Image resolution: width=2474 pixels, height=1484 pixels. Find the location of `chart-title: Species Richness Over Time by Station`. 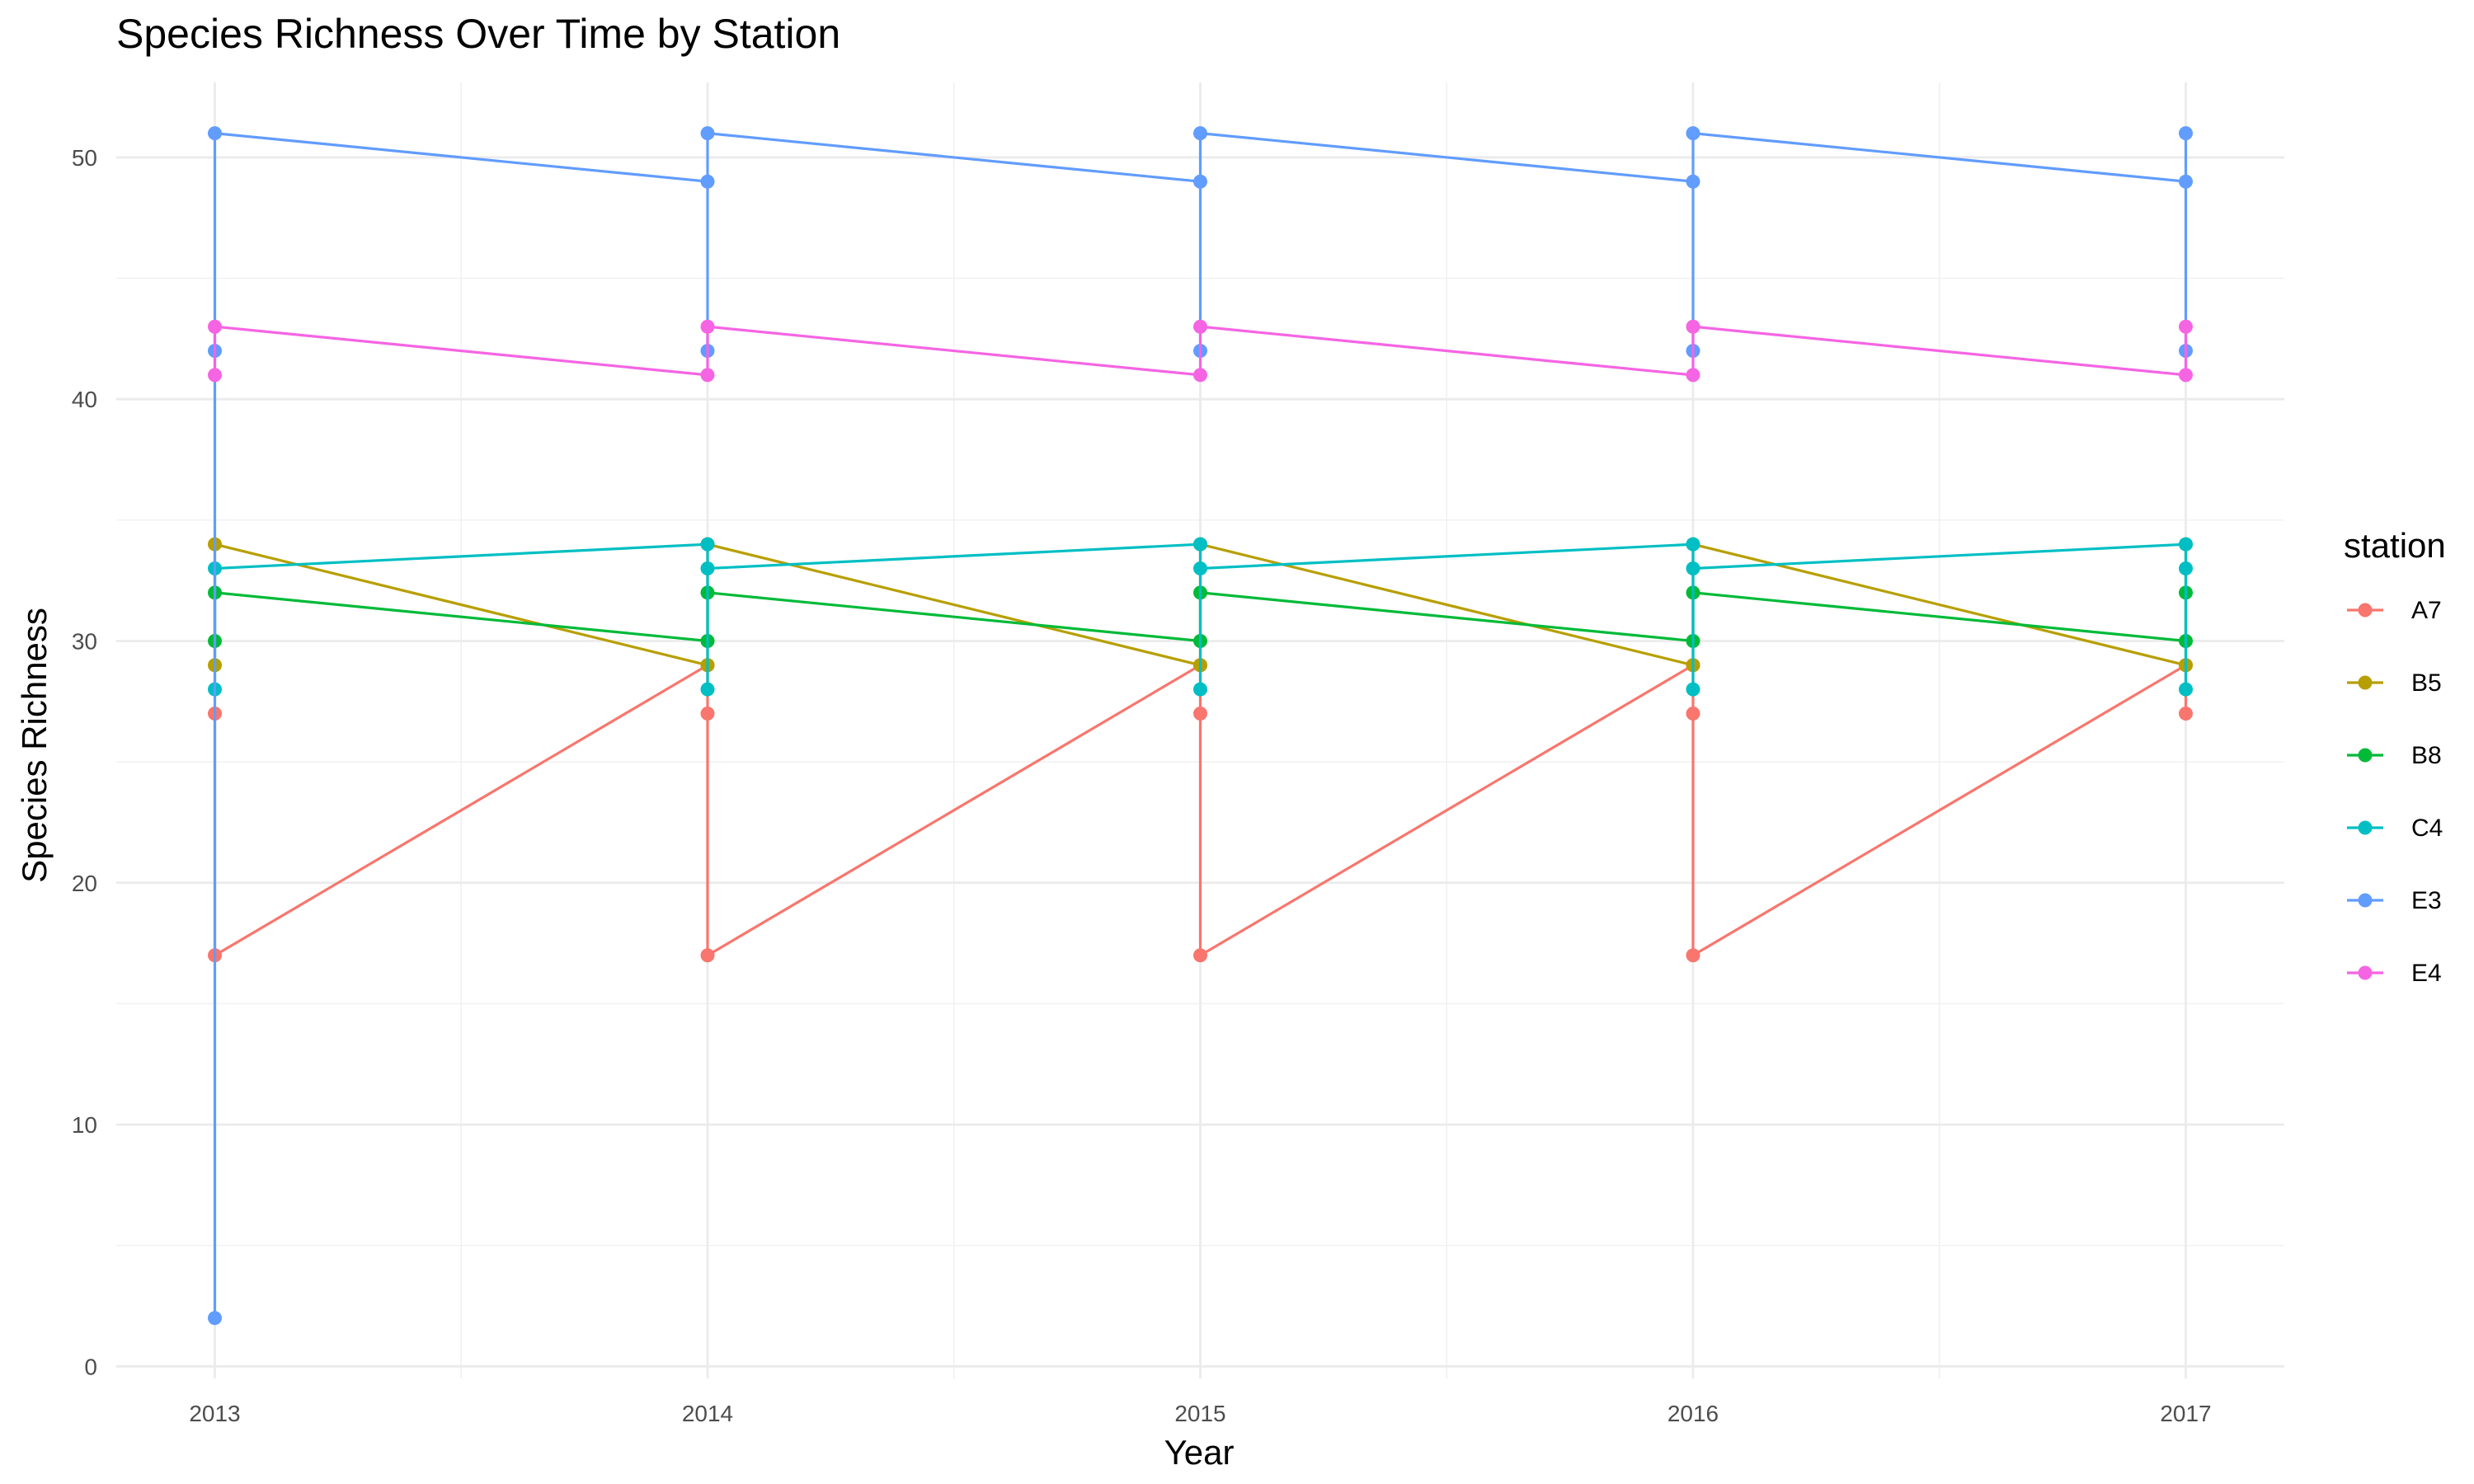

chart-title: Species Richness Over Time by Station is located at coordinates (478, 34).